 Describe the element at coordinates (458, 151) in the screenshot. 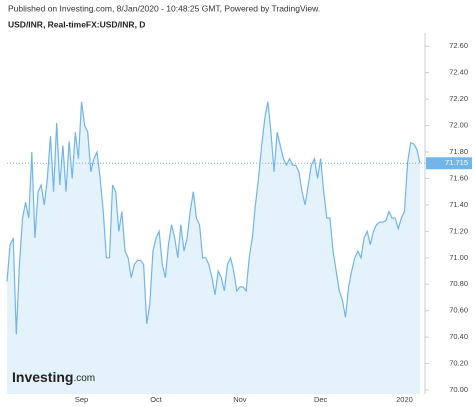

I see `y-tick-label: 71.80` at that location.